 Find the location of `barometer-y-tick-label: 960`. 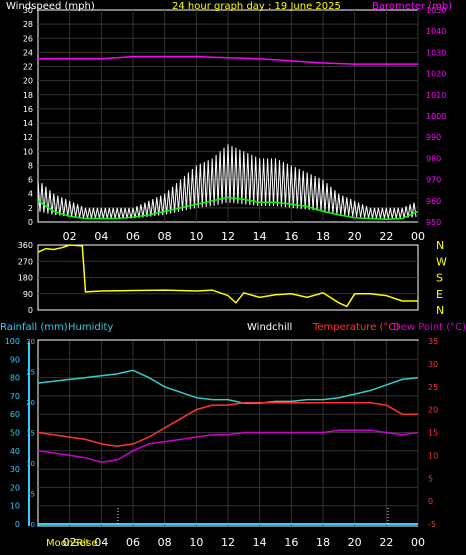

barometer-y-tick-label: 960 is located at coordinates (433, 201).